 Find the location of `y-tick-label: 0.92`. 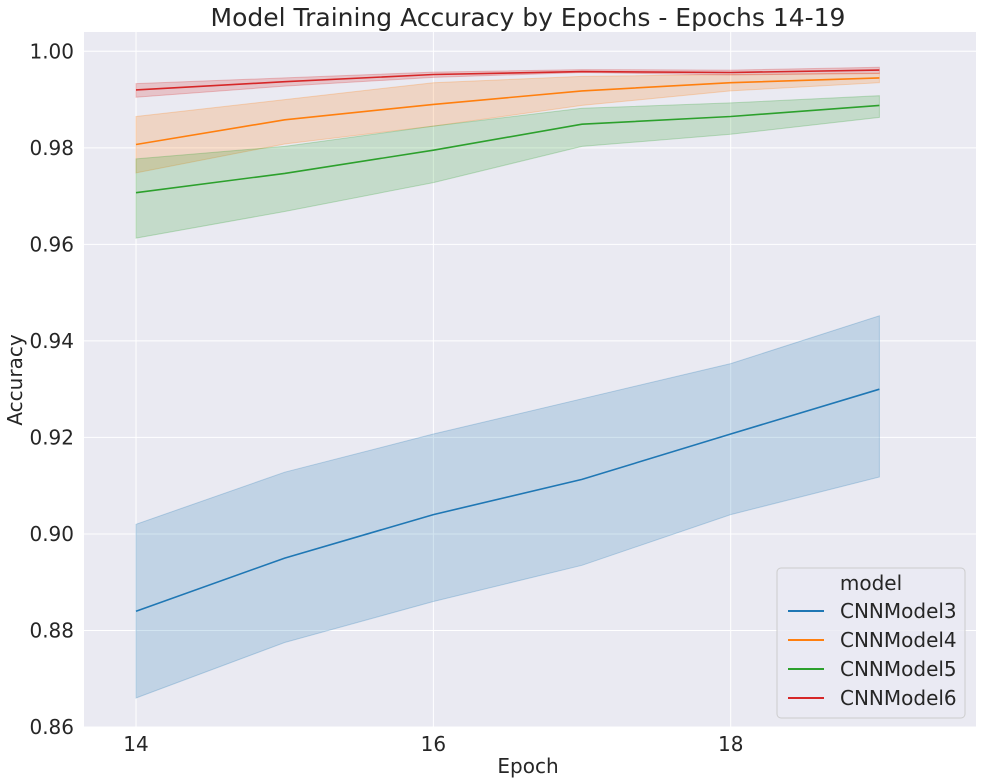

y-tick-label: 0.92 is located at coordinates (51, 437).